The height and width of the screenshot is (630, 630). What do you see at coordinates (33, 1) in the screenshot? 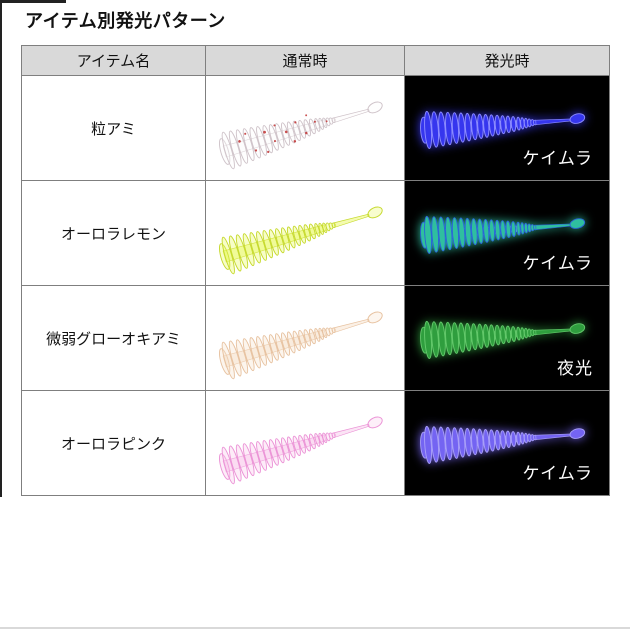
I see `screenshot-top-corner-edge` at bounding box center [33, 1].